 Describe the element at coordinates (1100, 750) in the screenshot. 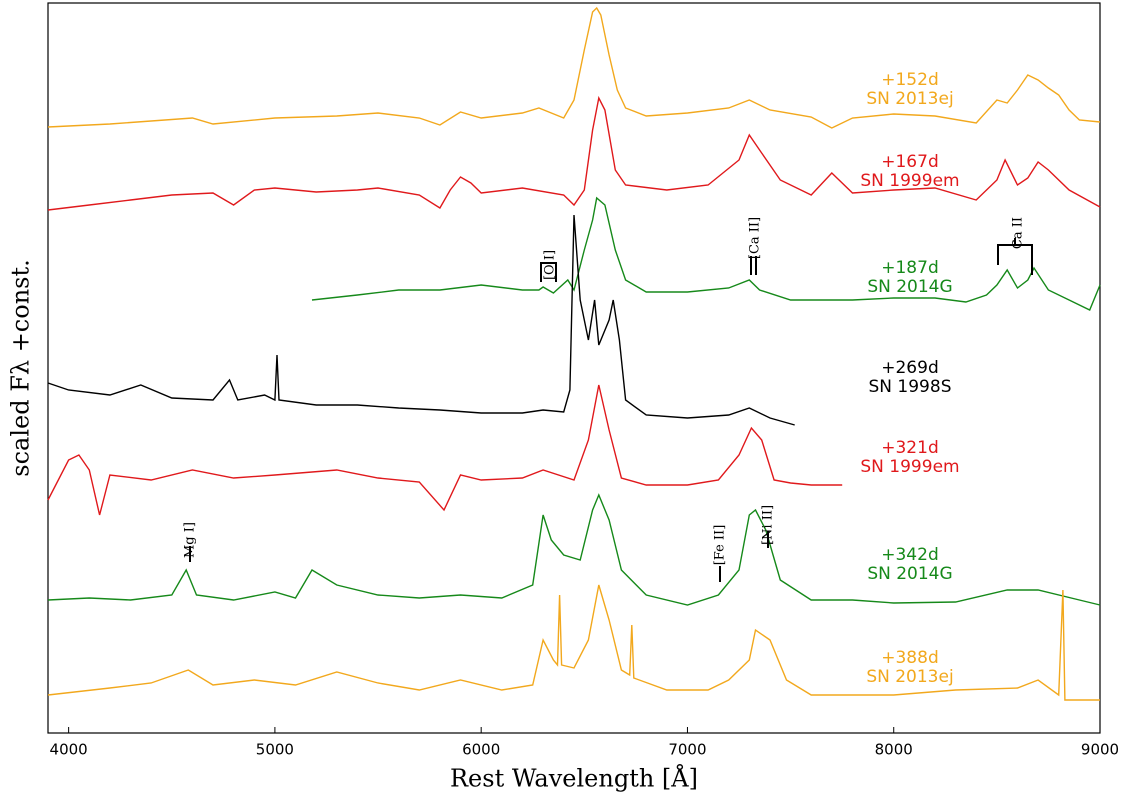

I see `x-tick-label: 9000` at that location.